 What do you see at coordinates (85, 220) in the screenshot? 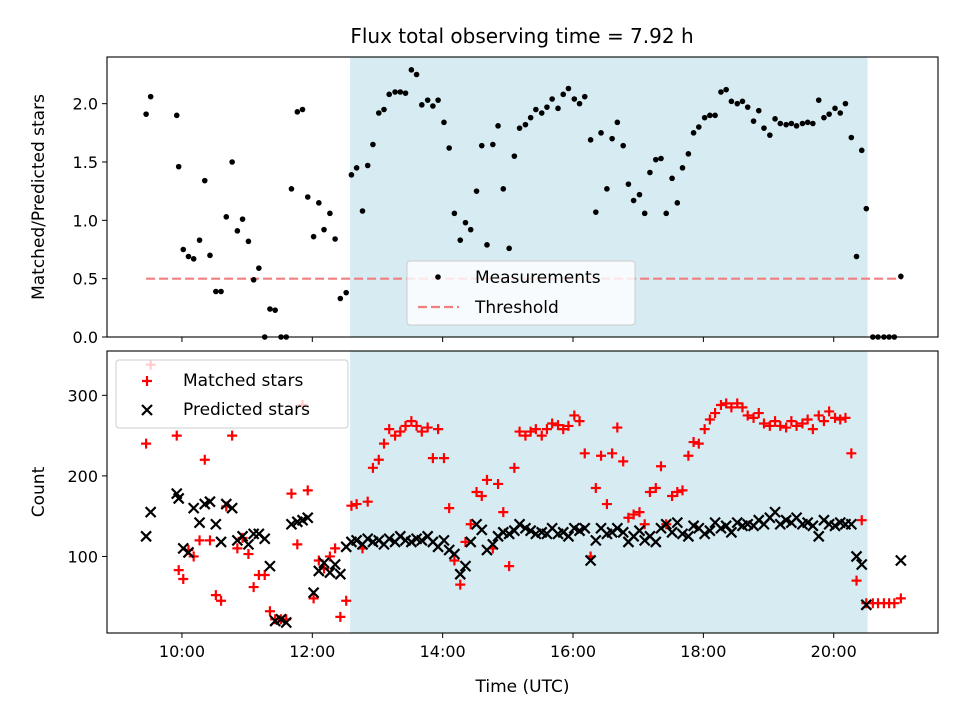
I see `y-tick-label: 1.0` at bounding box center [85, 220].